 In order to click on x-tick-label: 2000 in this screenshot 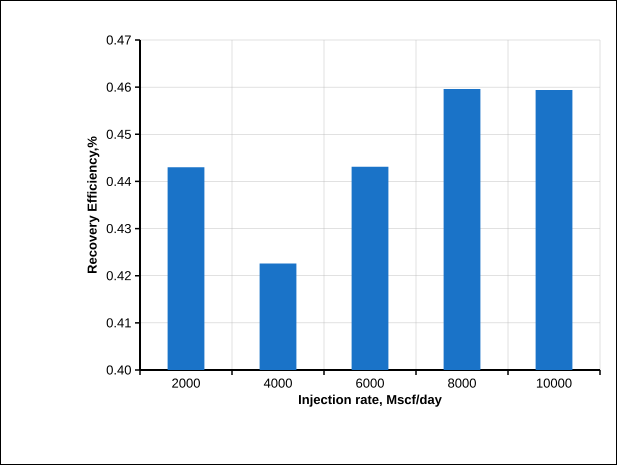, I will do `click(186, 383)`.